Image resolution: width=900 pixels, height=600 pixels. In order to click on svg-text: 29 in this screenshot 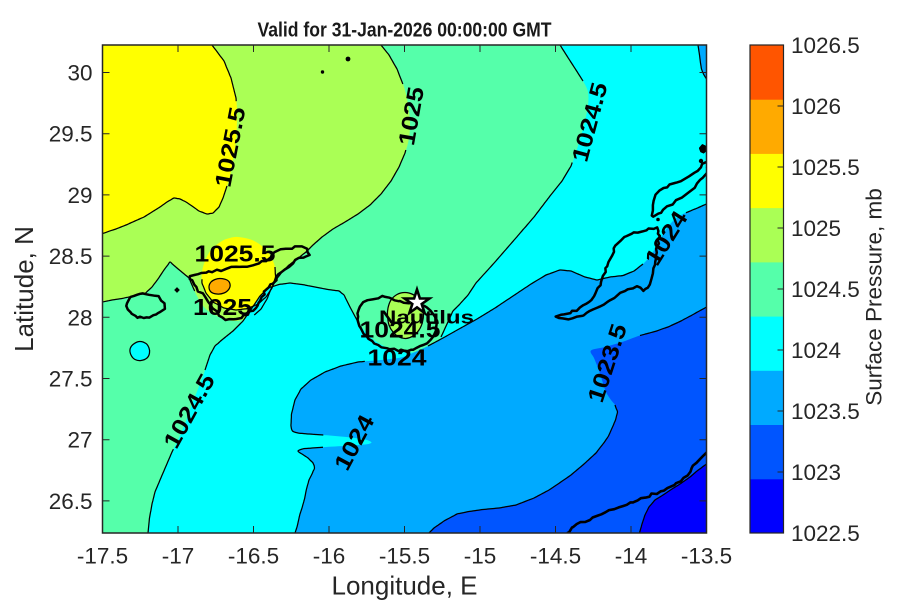, I will do `click(79, 195)`.